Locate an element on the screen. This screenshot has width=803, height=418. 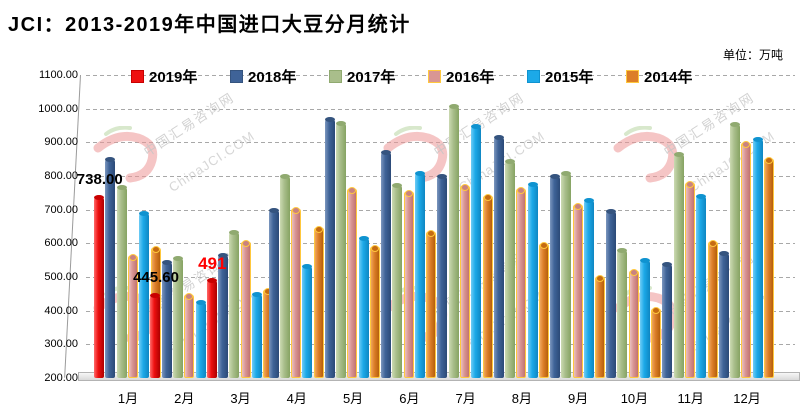
legend-item-2014年: 2014年 is located at coordinates (666, 76).